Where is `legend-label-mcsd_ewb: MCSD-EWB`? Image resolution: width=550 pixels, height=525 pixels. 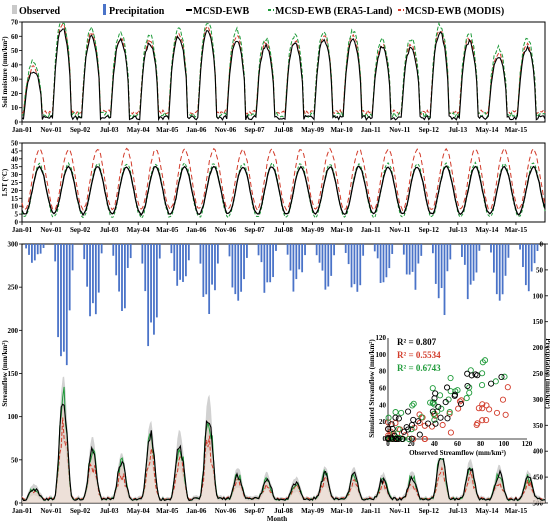 legend-label-mcsd_ewb: MCSD-EWB is located at coordinates (221, 11).